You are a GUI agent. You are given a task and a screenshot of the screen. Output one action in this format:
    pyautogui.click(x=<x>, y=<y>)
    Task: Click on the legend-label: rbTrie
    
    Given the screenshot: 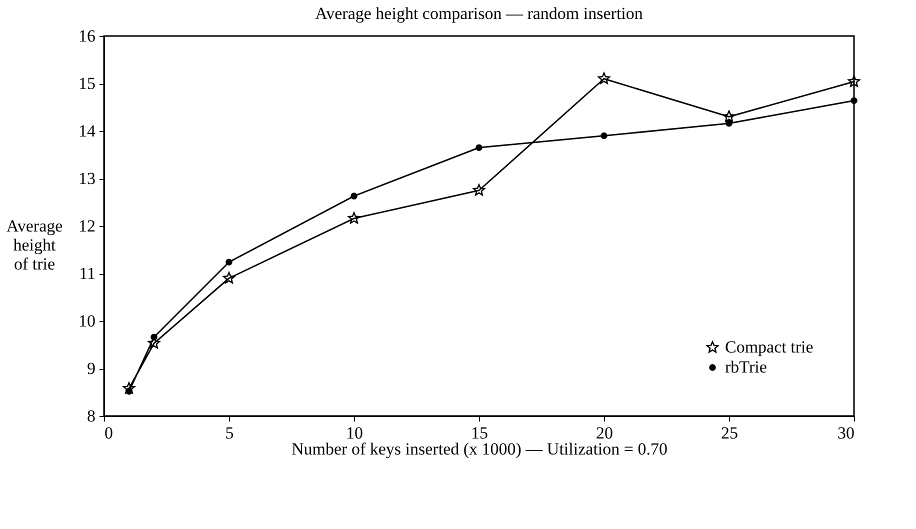 What is the action you would take?
    pyautogui.click(x=746, y=367)
    